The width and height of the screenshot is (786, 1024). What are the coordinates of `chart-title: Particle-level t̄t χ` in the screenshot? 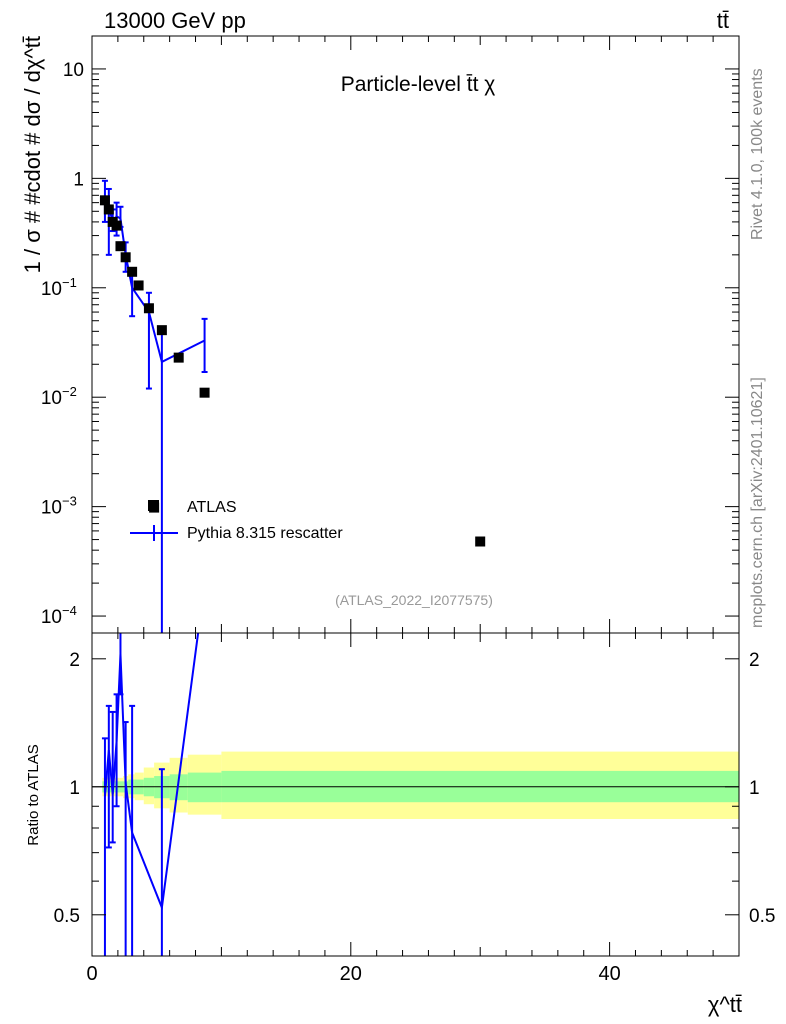 It's located at (418, 84).